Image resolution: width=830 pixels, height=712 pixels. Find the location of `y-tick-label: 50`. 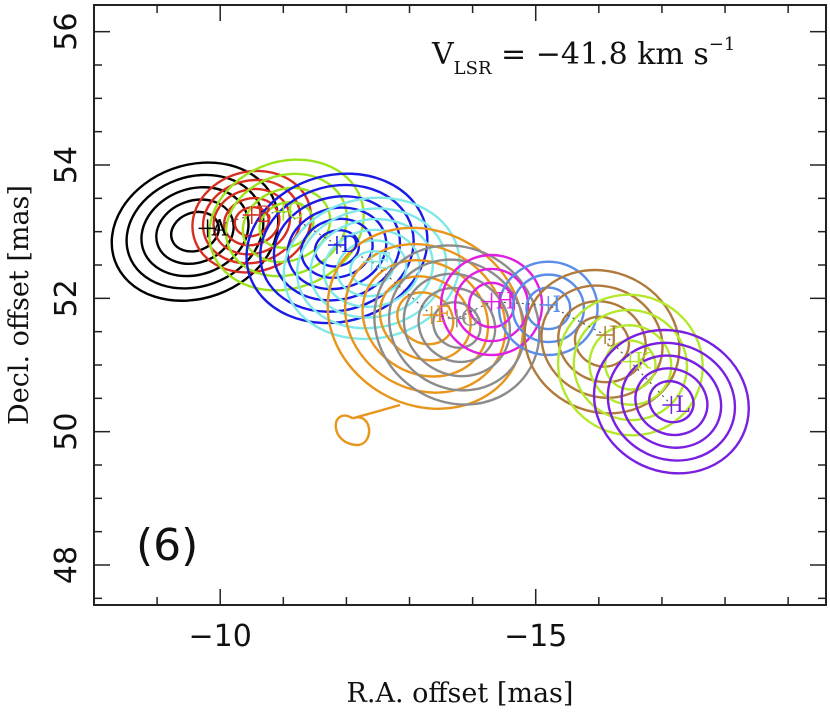

y-tick-label: 50 is located at coordinates (66, 432).